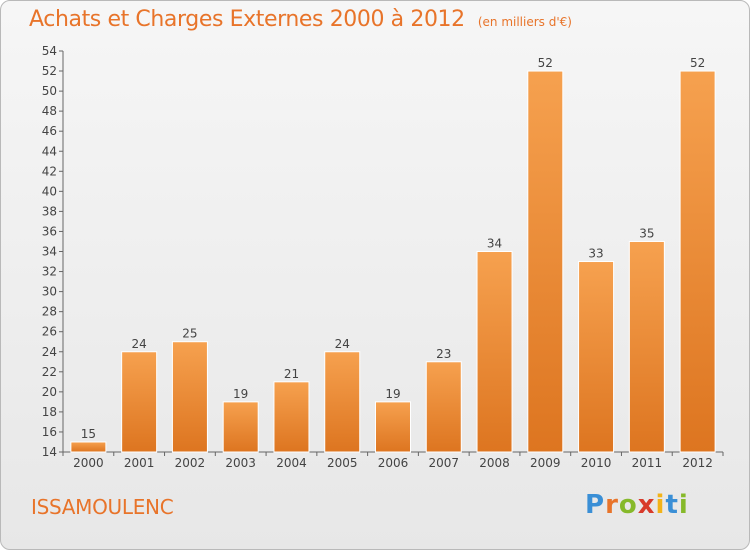 The height and width of the screenshot is (550, 750). Describe the element at coordinates (697, 463) in the screenshot. I see `x-tick-label: 2012` at that location.